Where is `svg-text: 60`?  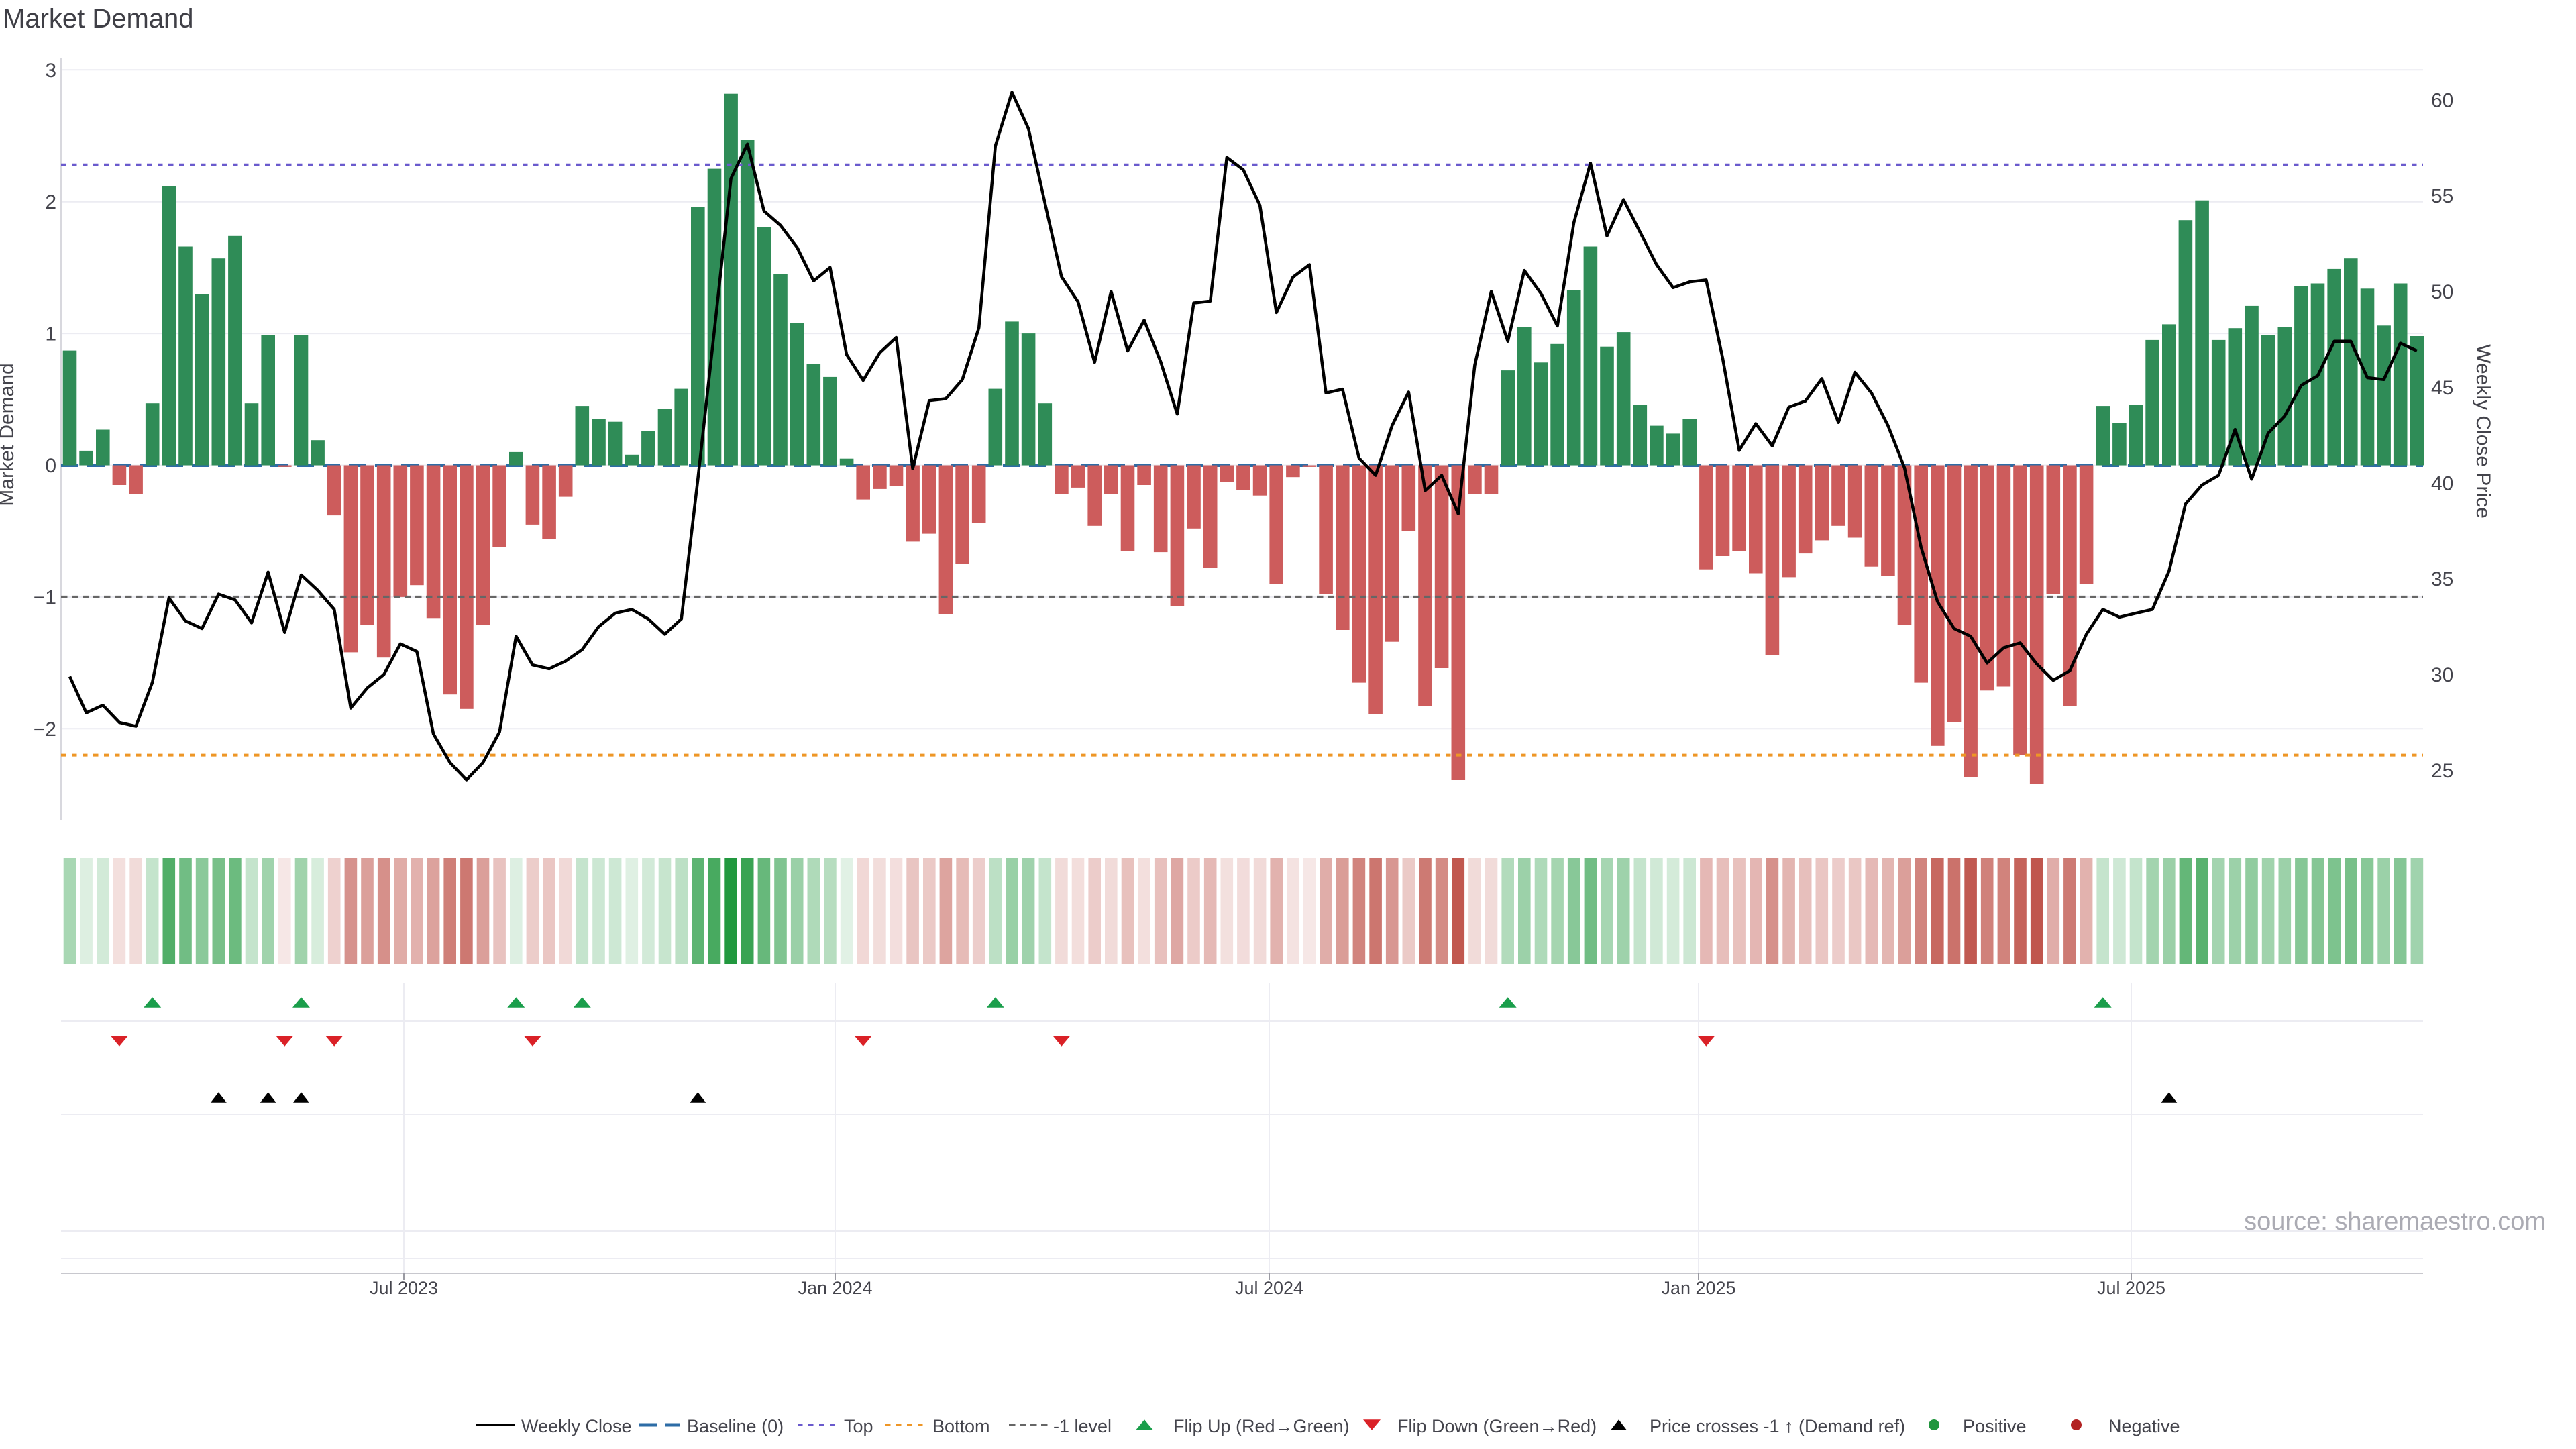
svg-text: 60 is located at coordinates (2442, 101).